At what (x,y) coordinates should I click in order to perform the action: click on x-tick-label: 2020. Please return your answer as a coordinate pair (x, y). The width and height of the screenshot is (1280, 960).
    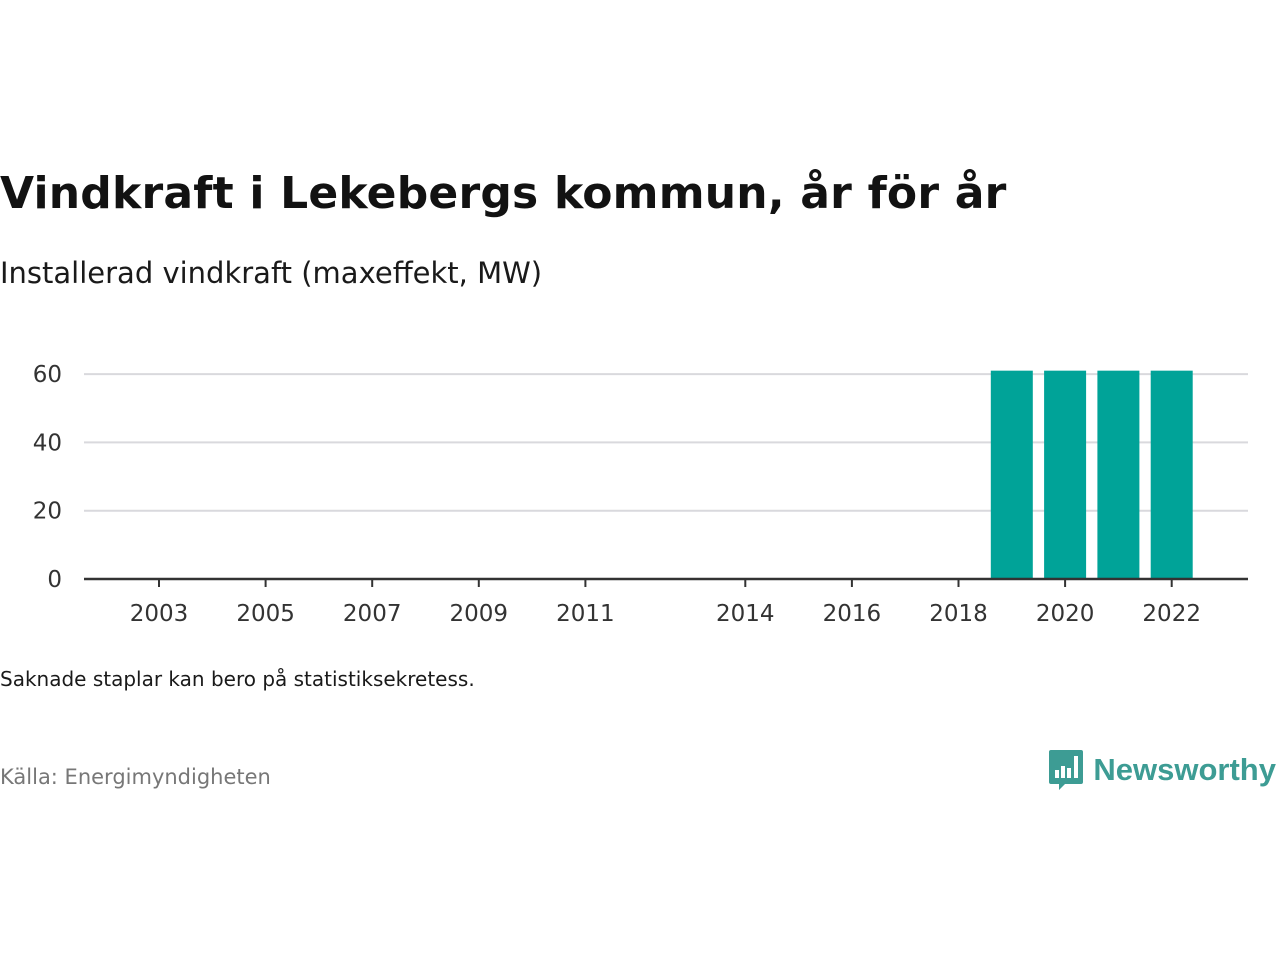
    Looking at the image, I should click on (1065, 614).